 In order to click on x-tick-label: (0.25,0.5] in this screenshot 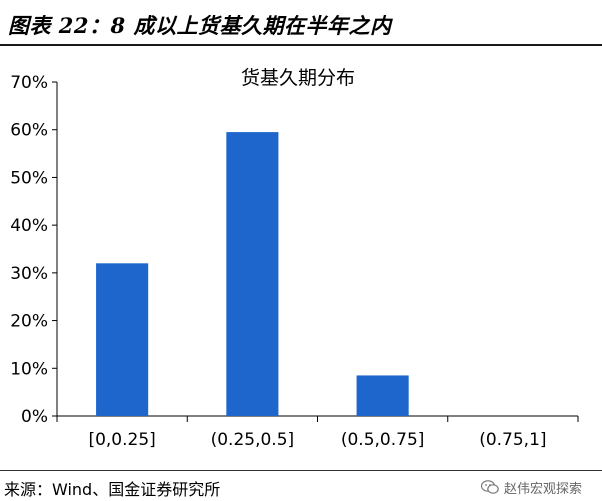, I will do `click(253, 440)`.